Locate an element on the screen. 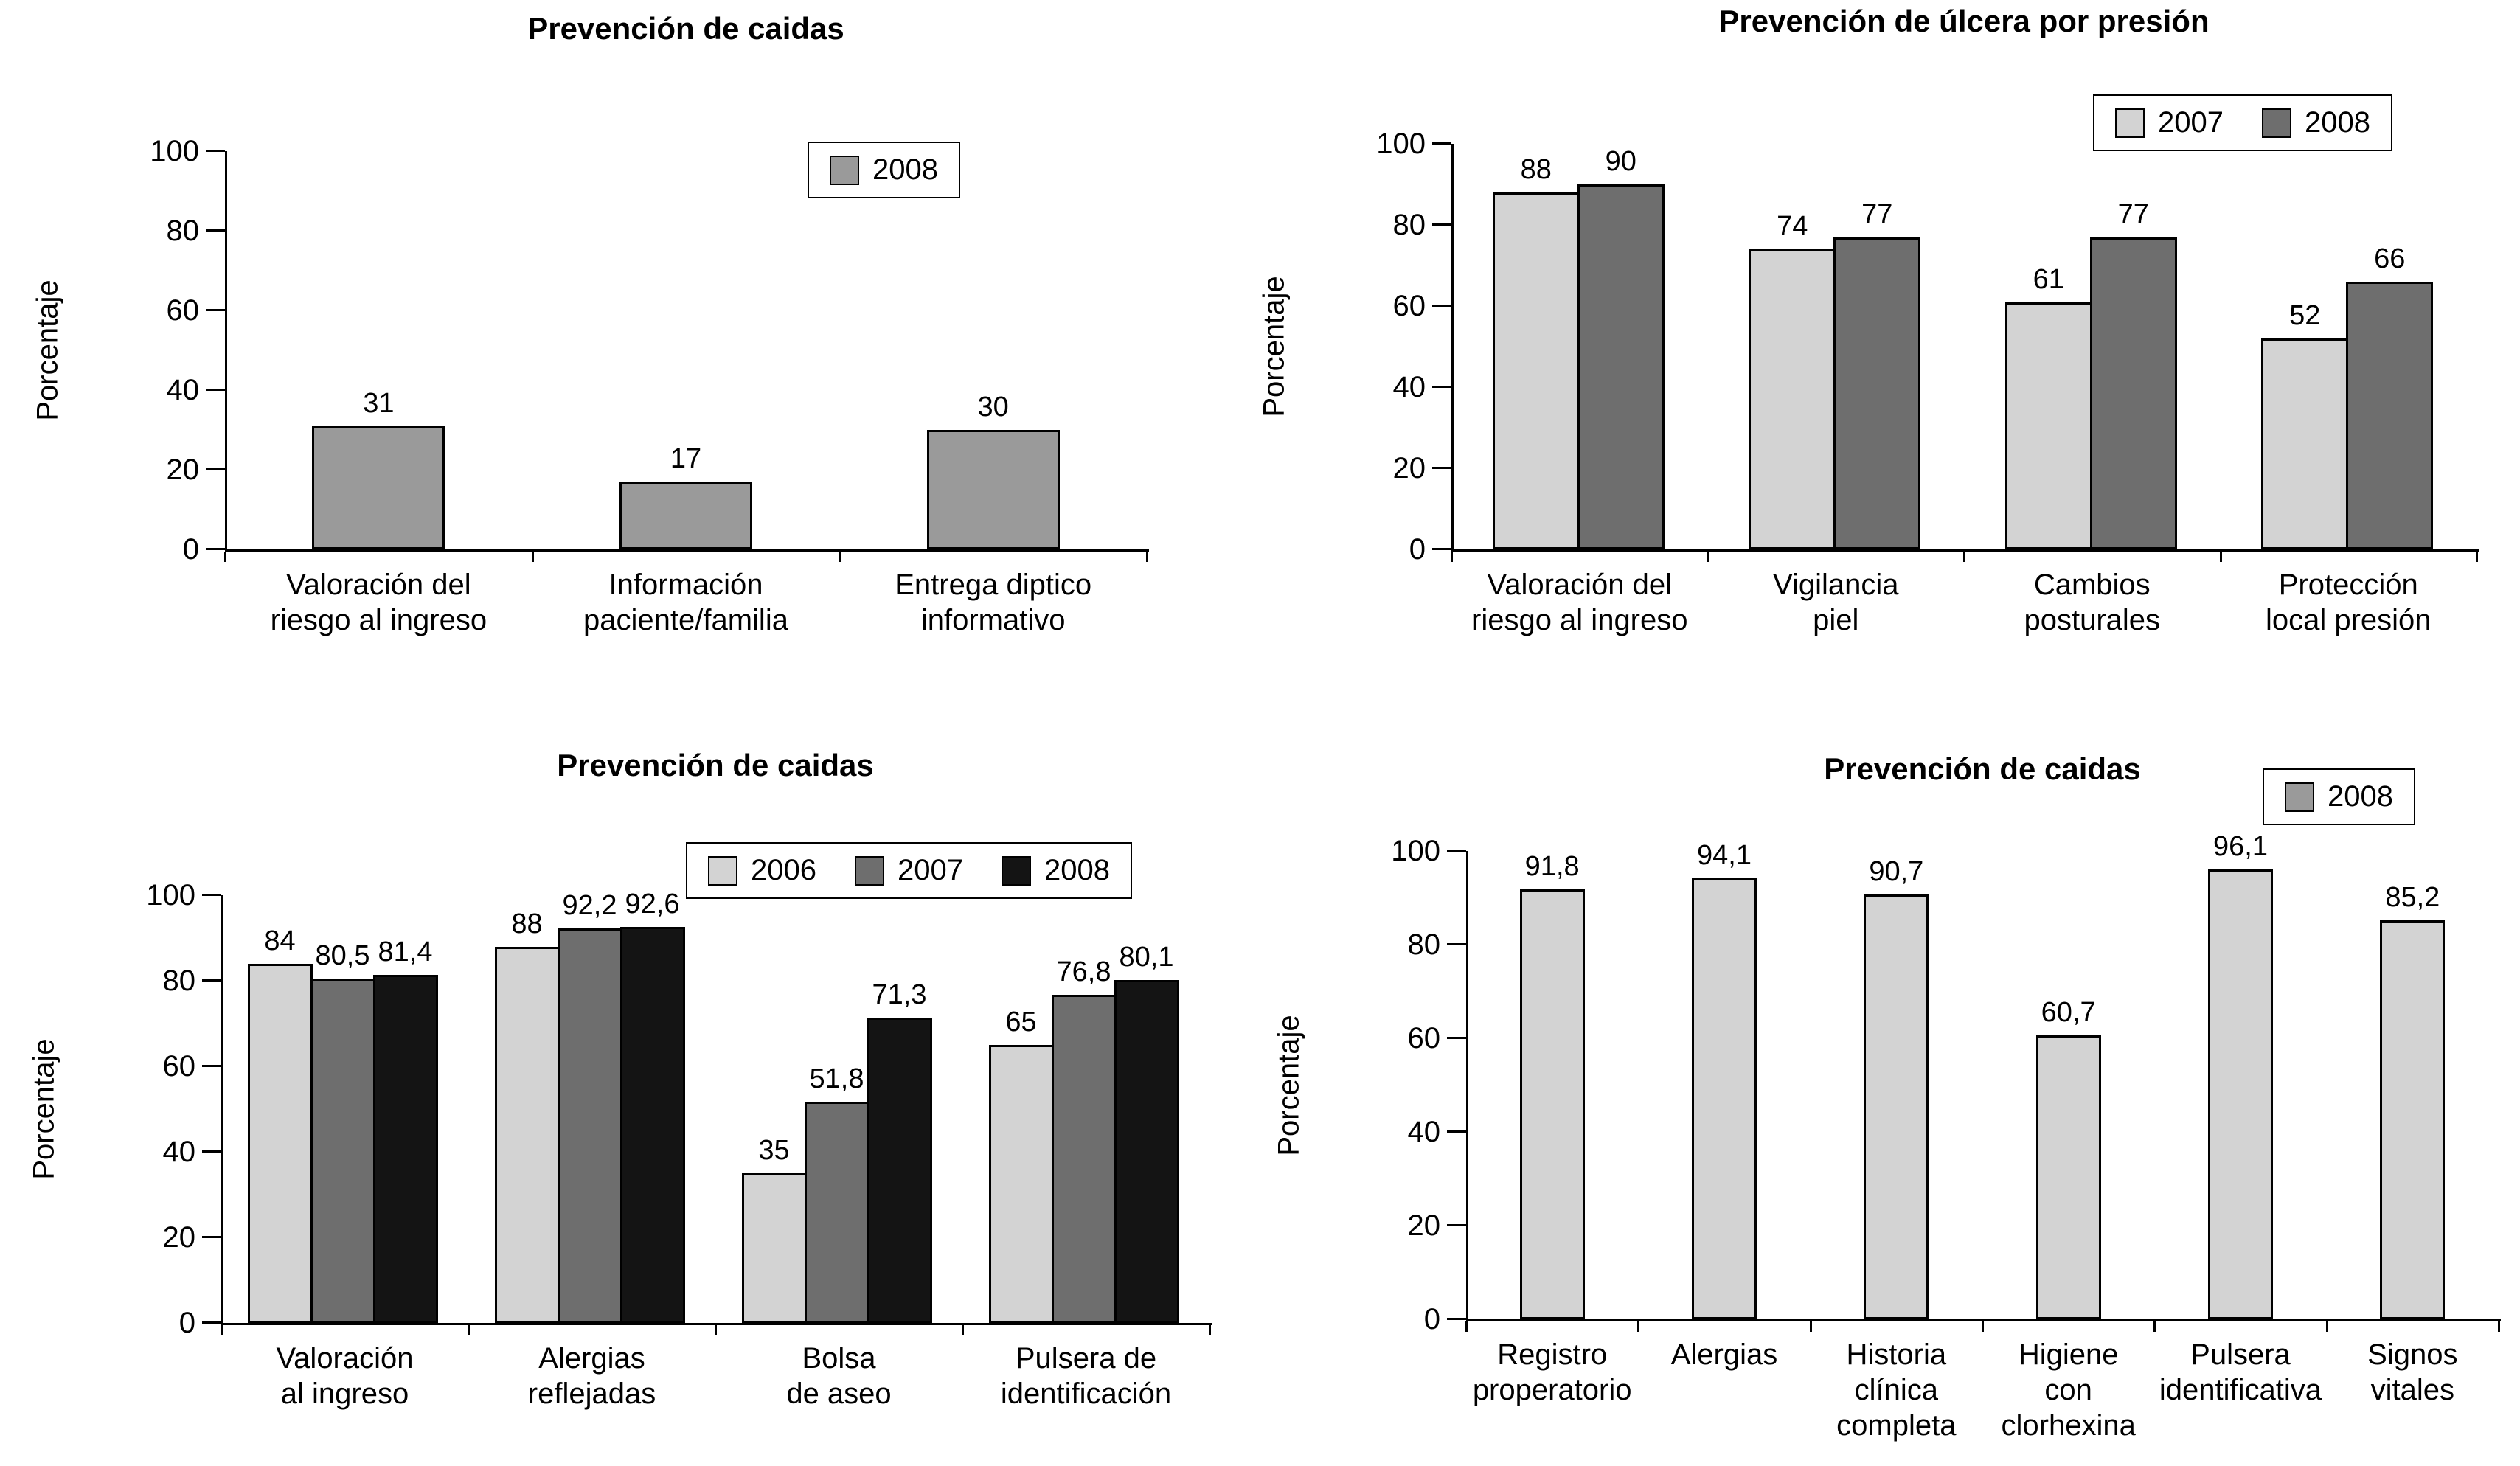  bar-value-label: 85,2 is located at coordinates (2412, 897).